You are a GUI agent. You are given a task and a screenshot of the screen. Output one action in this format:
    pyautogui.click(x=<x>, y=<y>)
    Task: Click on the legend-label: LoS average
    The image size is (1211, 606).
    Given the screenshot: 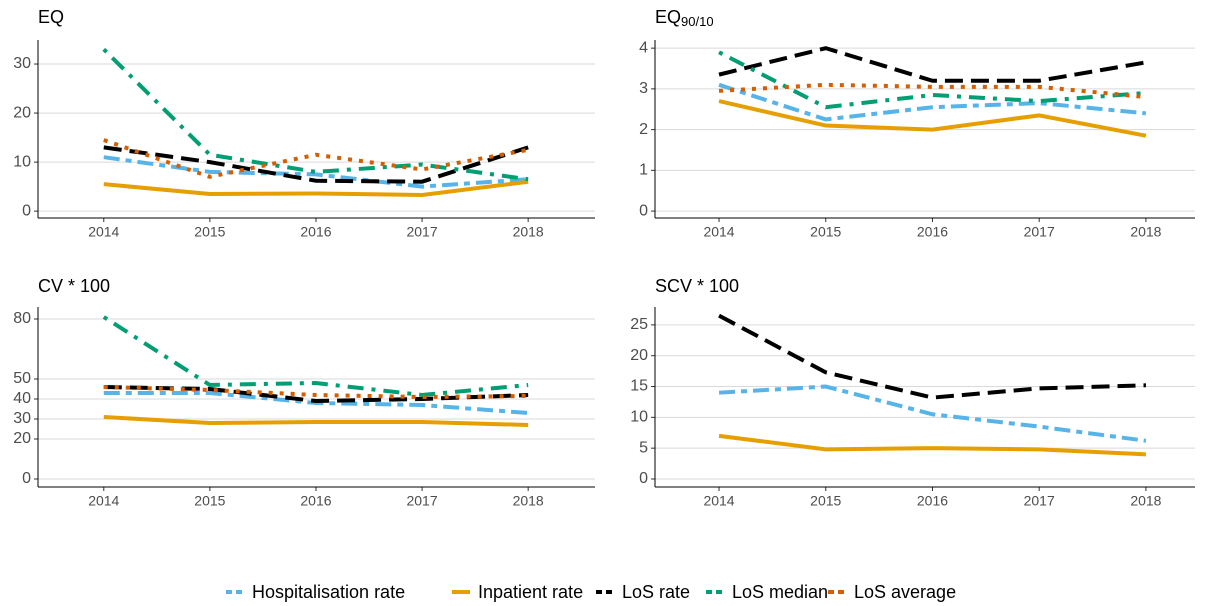 What is the action you would take?
    pyautogui.click(x=905, y=592)
    